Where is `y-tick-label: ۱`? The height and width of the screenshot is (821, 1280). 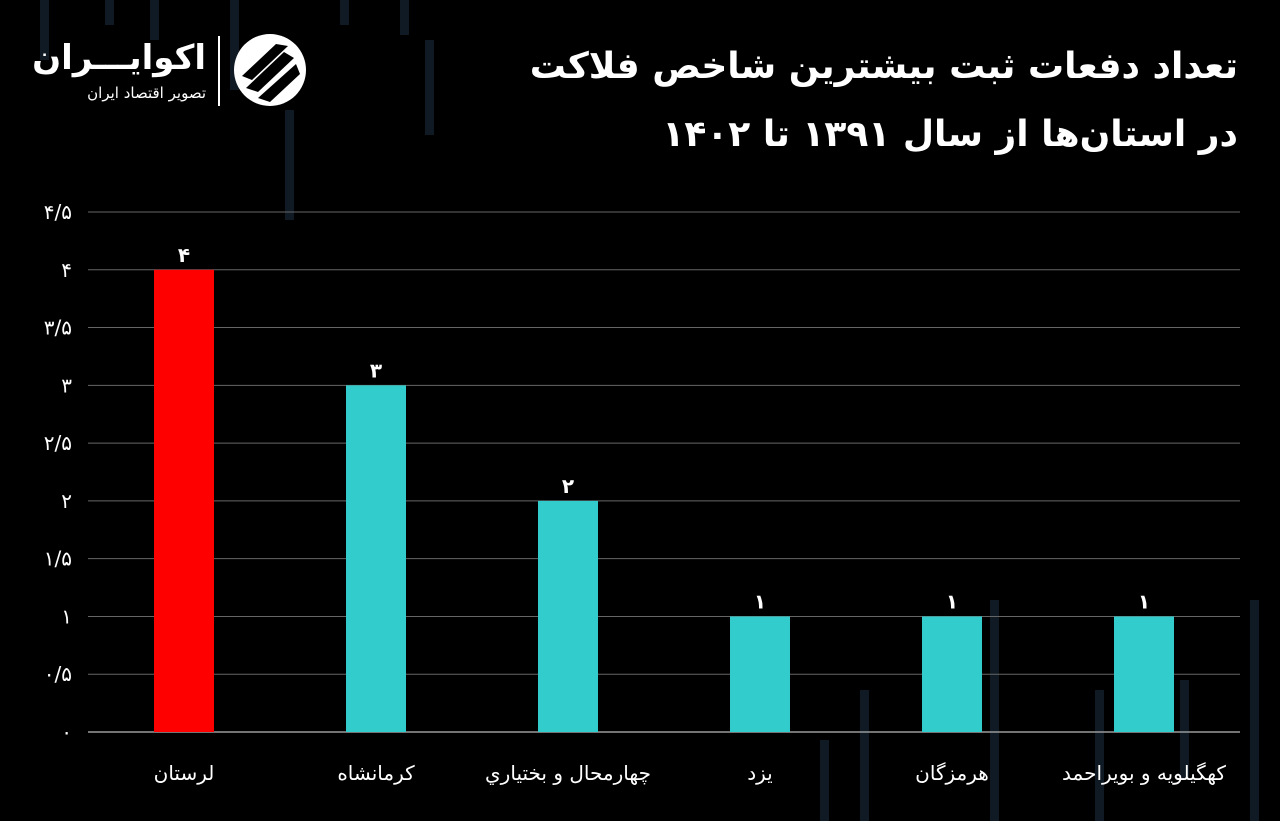 y-tick-label: ۱ is located at coordinates (66, 616).